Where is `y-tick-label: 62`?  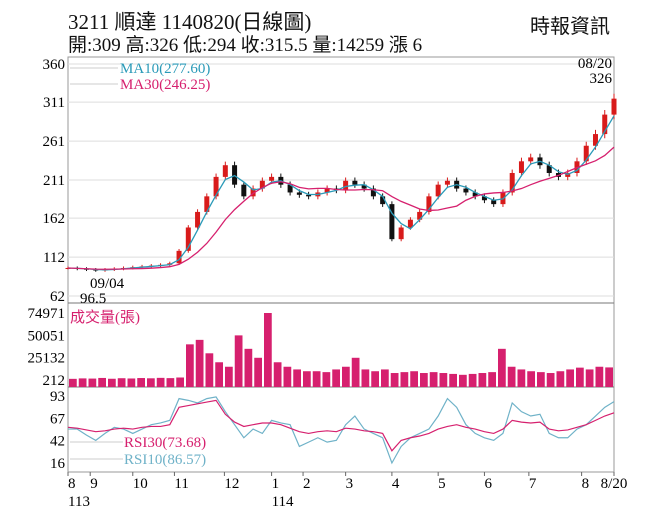
y-tick-label: 62 is located at coordinates (57, 297).